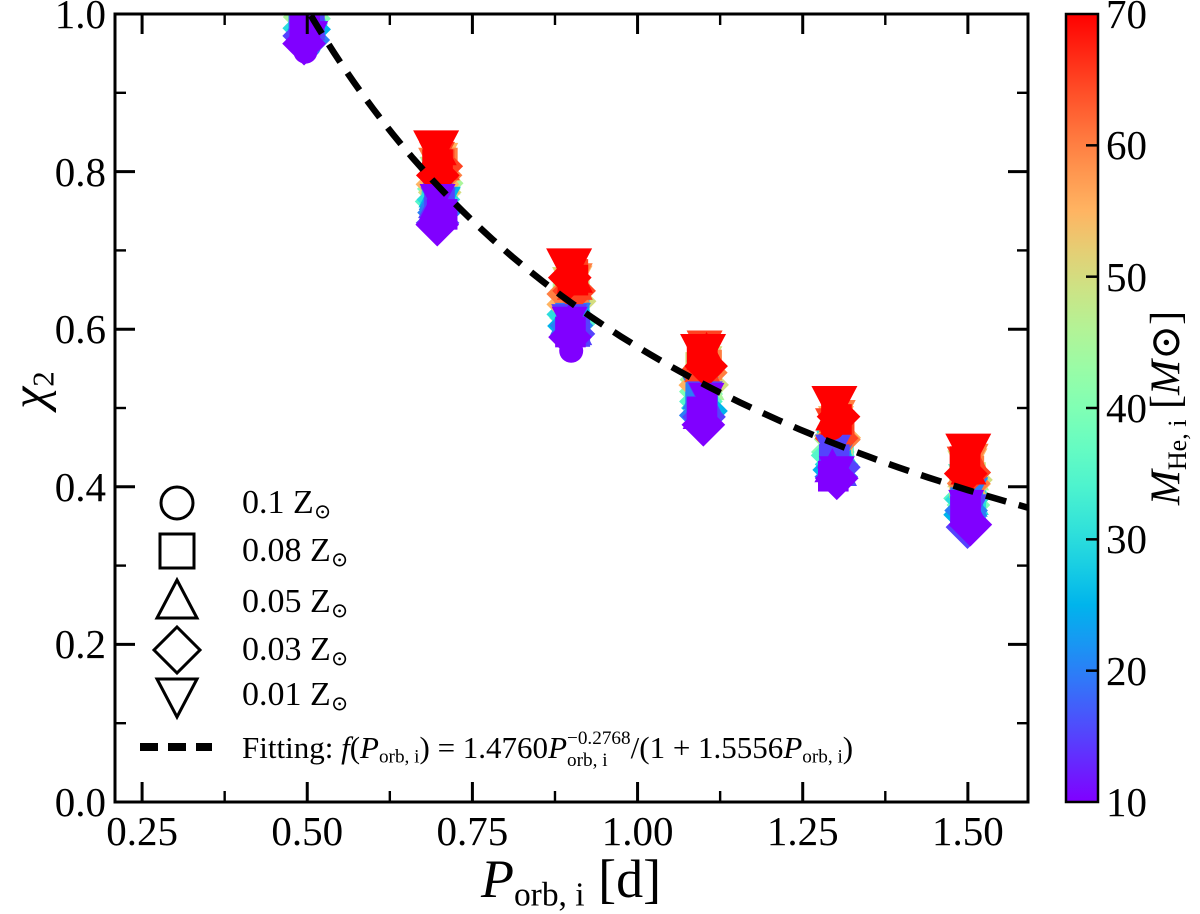 Image resolution: width=1200 pixels, height=914 pixels. Describe the element at coordinates (295, 651) in the screenshot. I see `legend-label: 0.03 Z⊙` at that location.